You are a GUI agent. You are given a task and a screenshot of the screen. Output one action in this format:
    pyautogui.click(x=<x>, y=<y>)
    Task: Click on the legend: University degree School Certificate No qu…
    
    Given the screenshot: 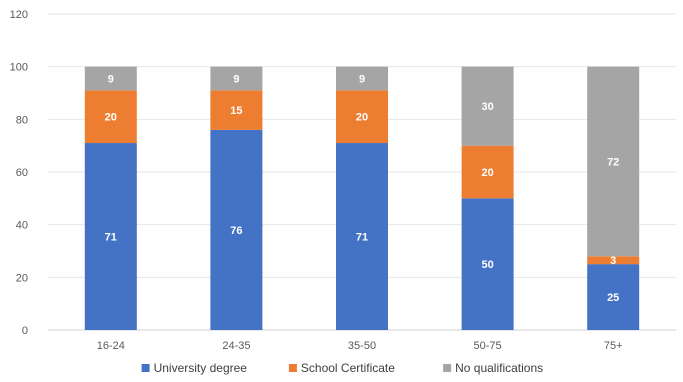 What is the action you would take?
    pyautogui.click(x=342, y=368)
    